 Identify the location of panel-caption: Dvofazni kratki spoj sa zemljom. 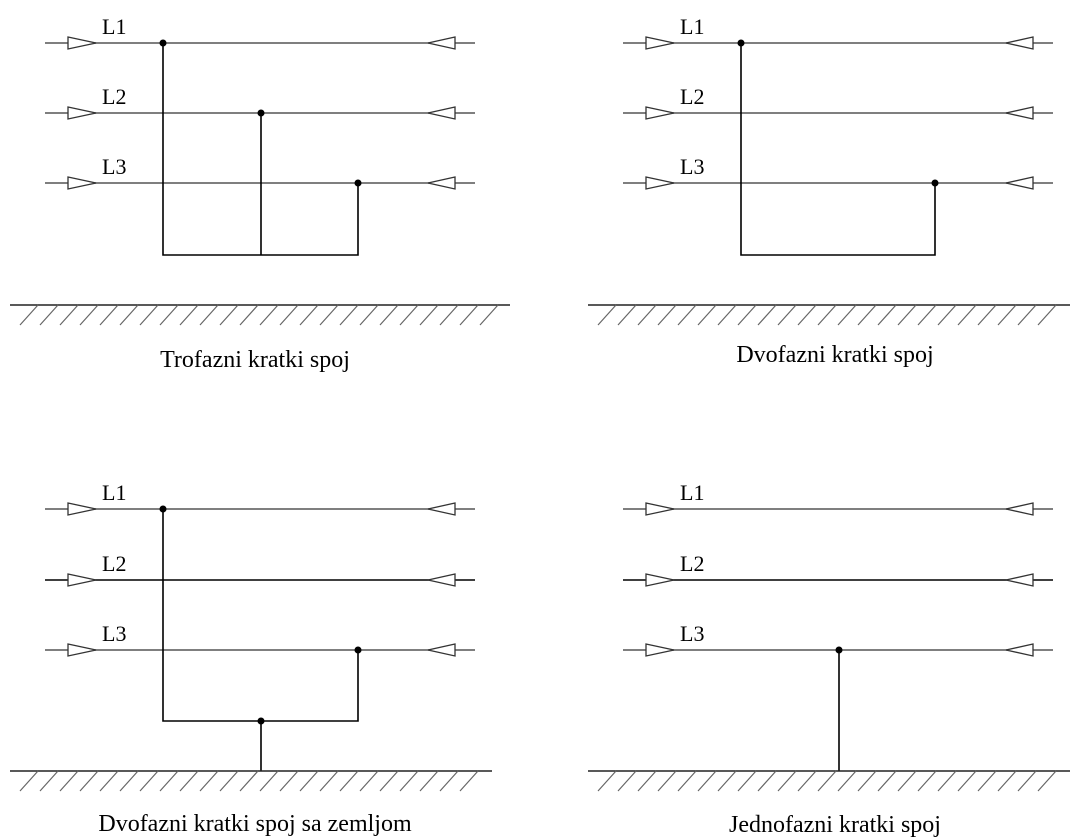
(255, 824).